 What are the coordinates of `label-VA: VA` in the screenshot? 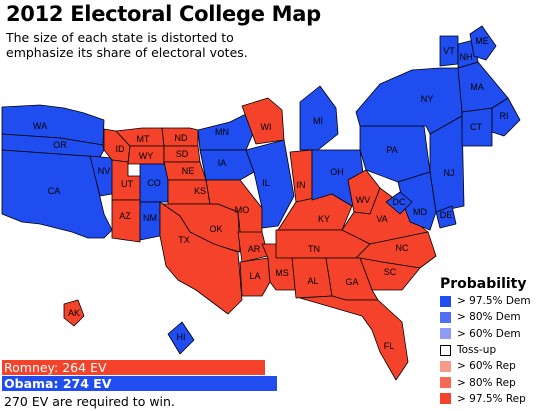 It's located at (381, 219).